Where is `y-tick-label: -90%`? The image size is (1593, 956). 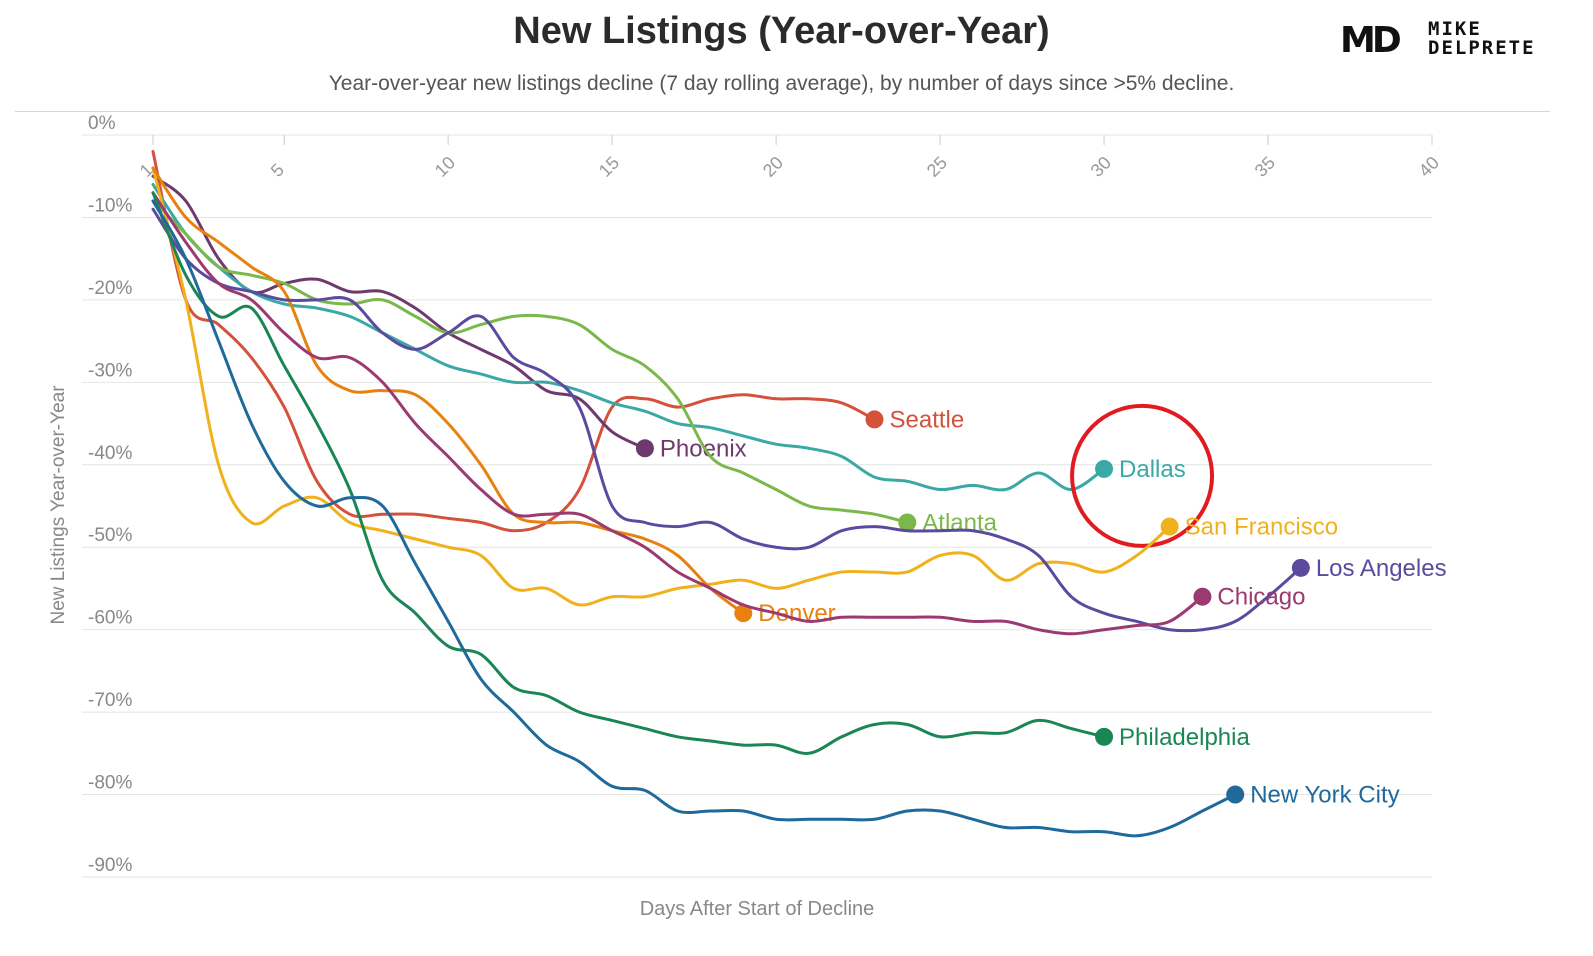
y-tick-label: -90% is located at coordinates (110, 865).